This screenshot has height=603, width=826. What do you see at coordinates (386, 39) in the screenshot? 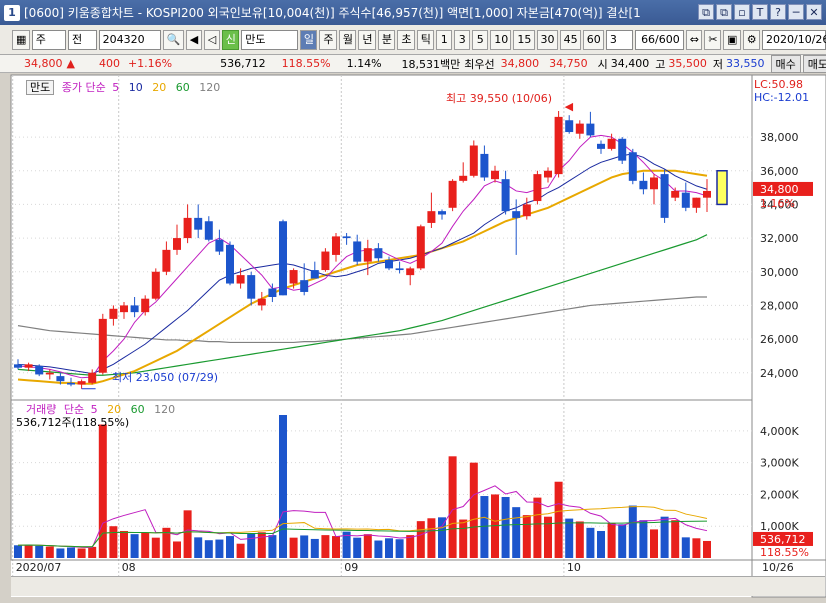
I see `period-minute: 분` at bounding box center [386, 39].